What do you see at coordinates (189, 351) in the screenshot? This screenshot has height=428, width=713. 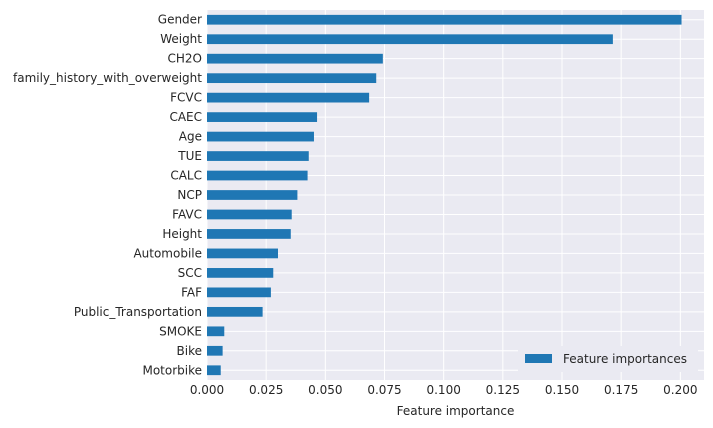 I see `y-tick-label: Bike` at bounding box center [189, 351].